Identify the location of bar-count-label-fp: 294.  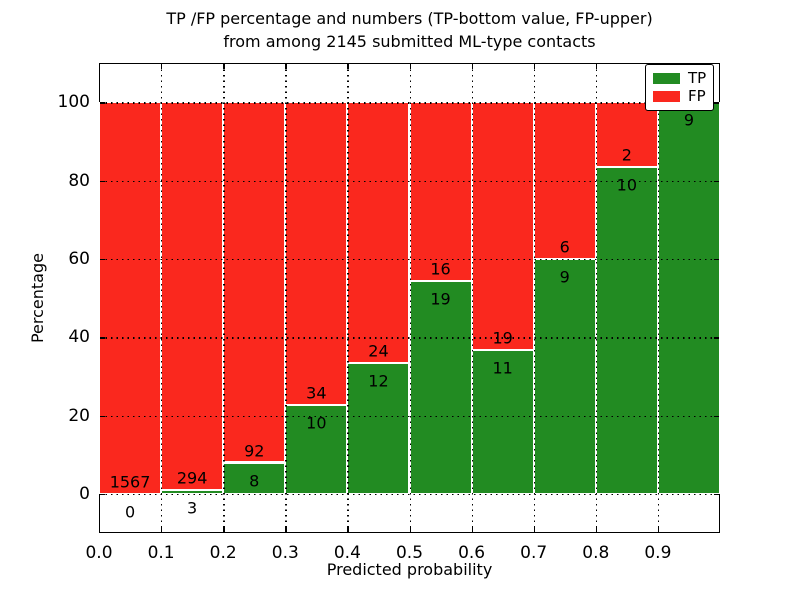
(192, 478).